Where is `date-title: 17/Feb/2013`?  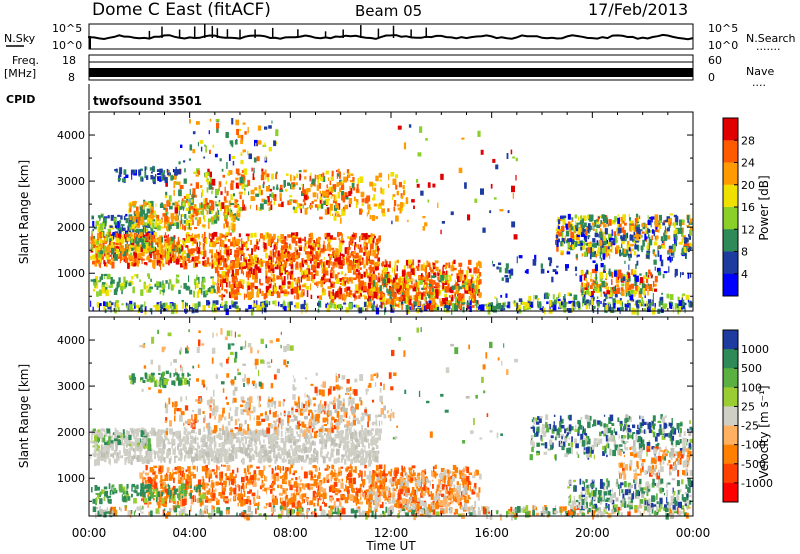
date-title: 17/Feb/2013 is located at coordinates (638, 9).